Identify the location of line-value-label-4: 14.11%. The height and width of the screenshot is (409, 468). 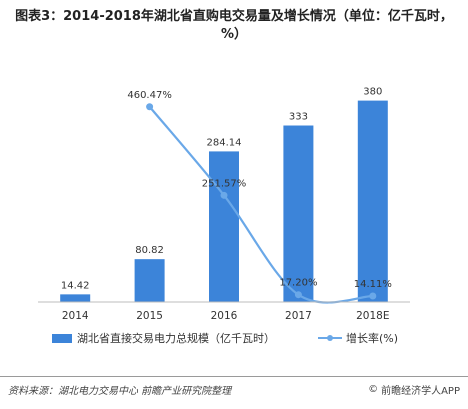
(373, 284).